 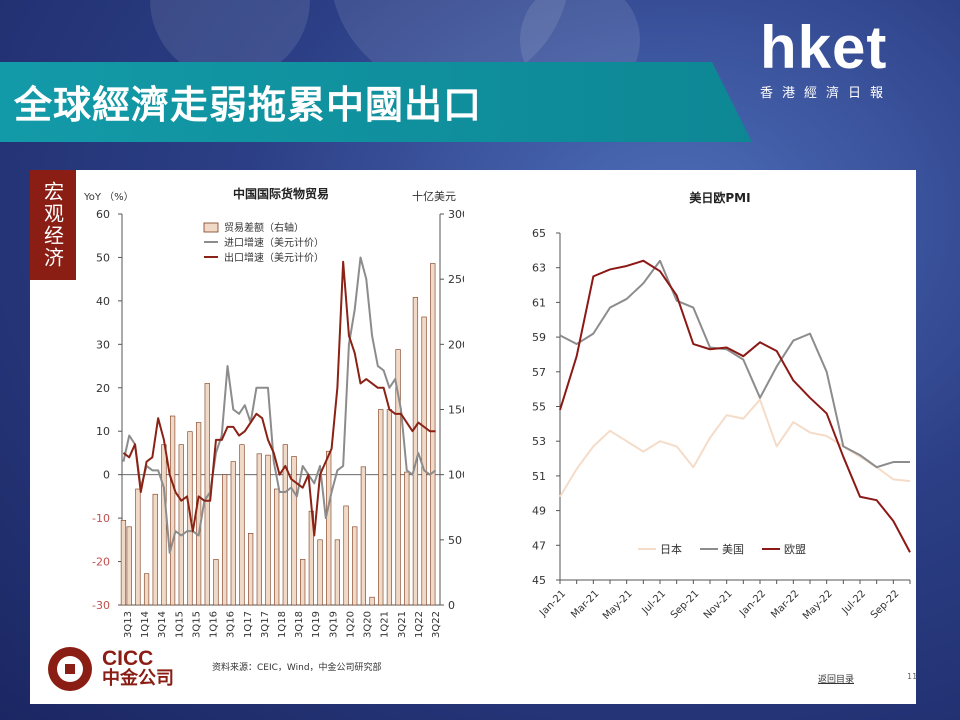 What do you see at coordinates (826, 93) in the screenshot?
I see `logo-subtitle: 香港經濟日報` at bounding box center [826, 93].